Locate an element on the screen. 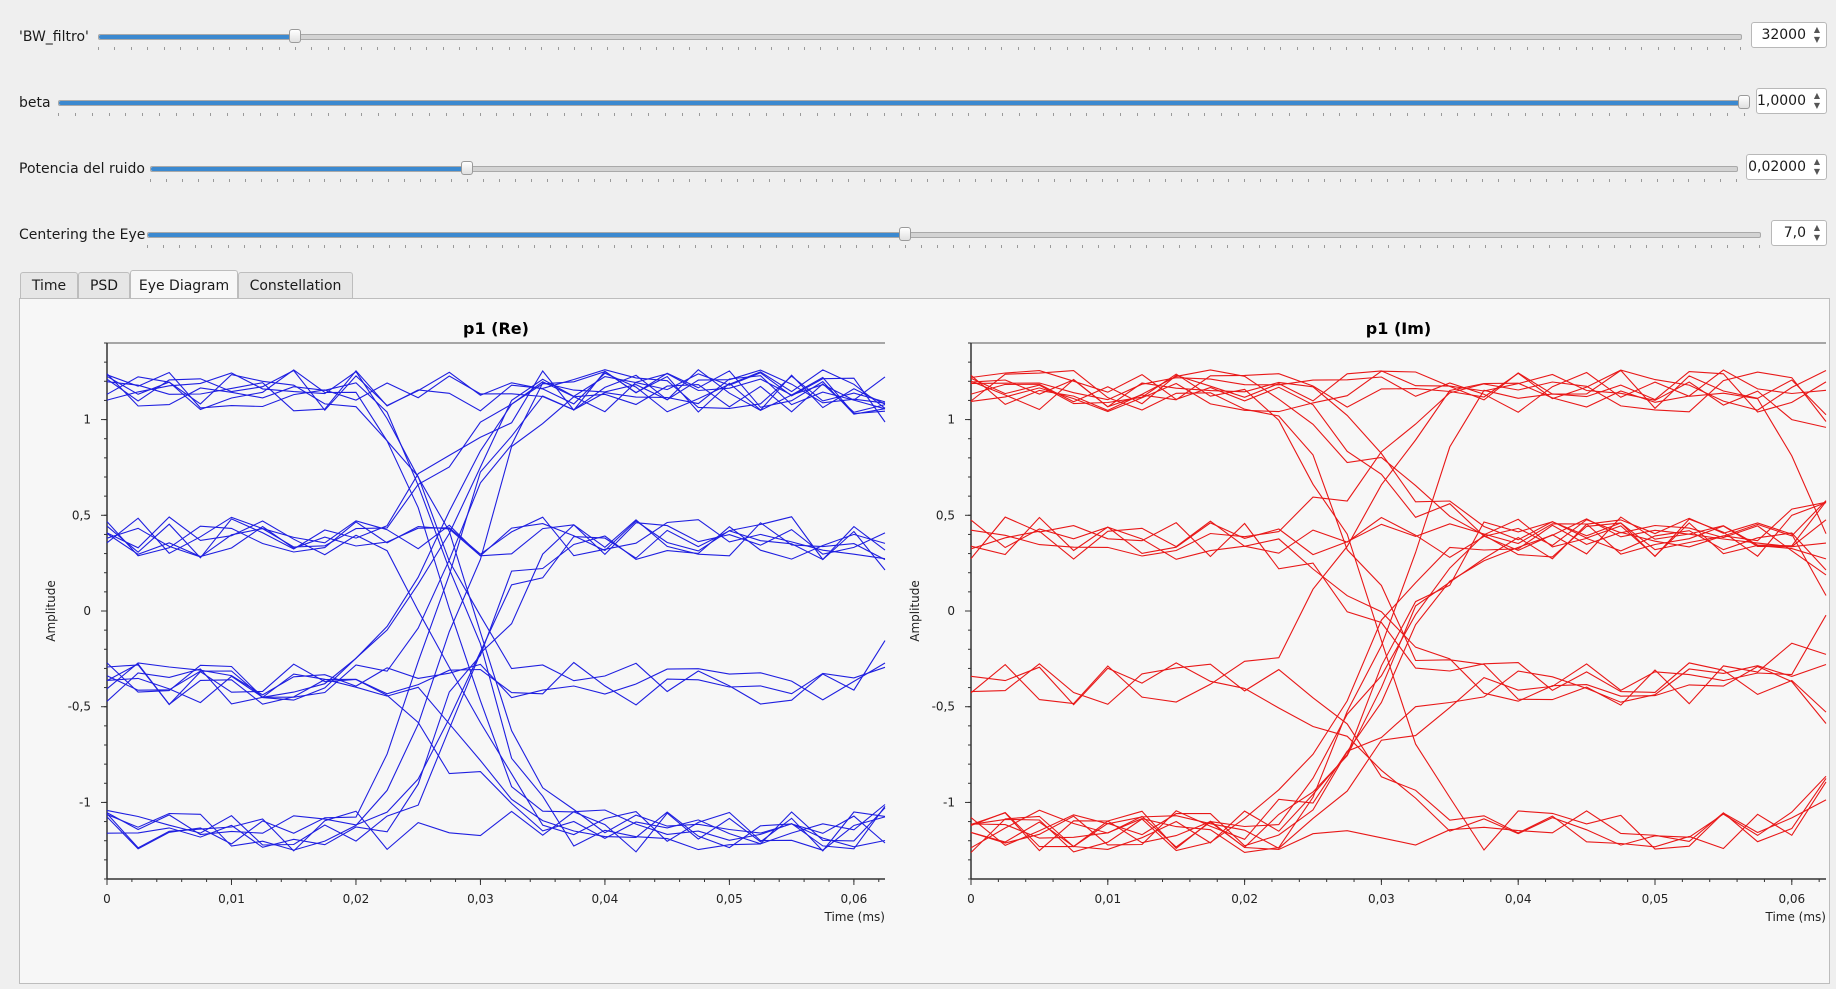  slider-row-beta: beta 1,0000 ▲ ▼ is located at coordinates (918, 104).